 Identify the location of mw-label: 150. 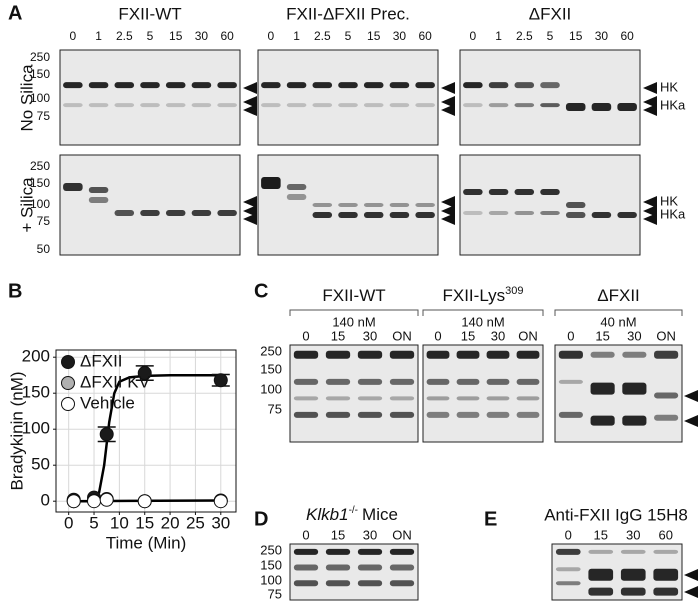
(271, 564).